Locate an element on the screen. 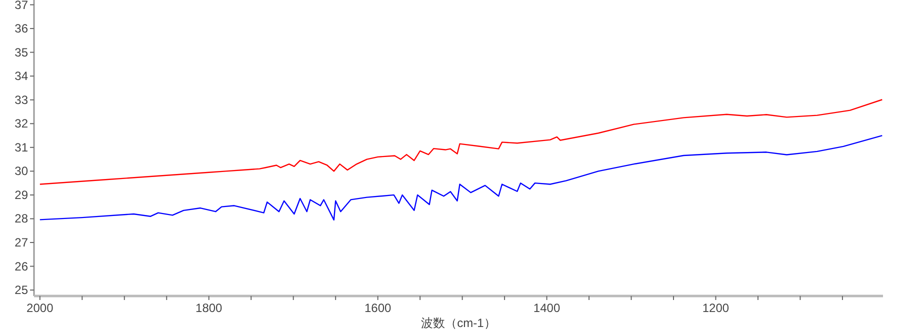  x-tick-label: 2000 is located at coordinates (40, 308).